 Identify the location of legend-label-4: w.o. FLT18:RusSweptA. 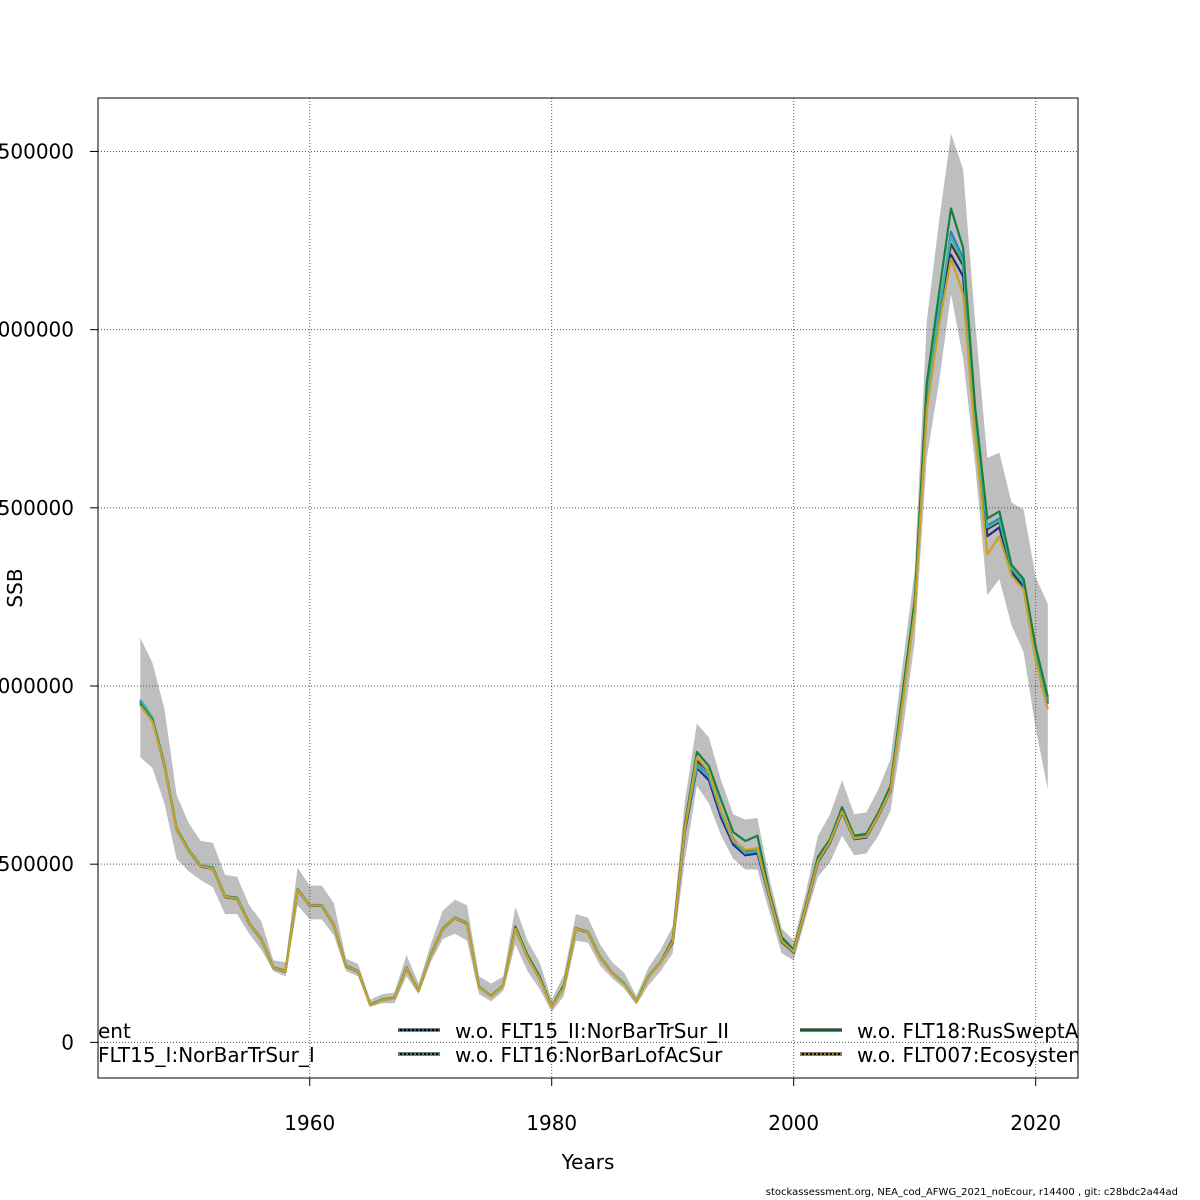
(968, 1031).